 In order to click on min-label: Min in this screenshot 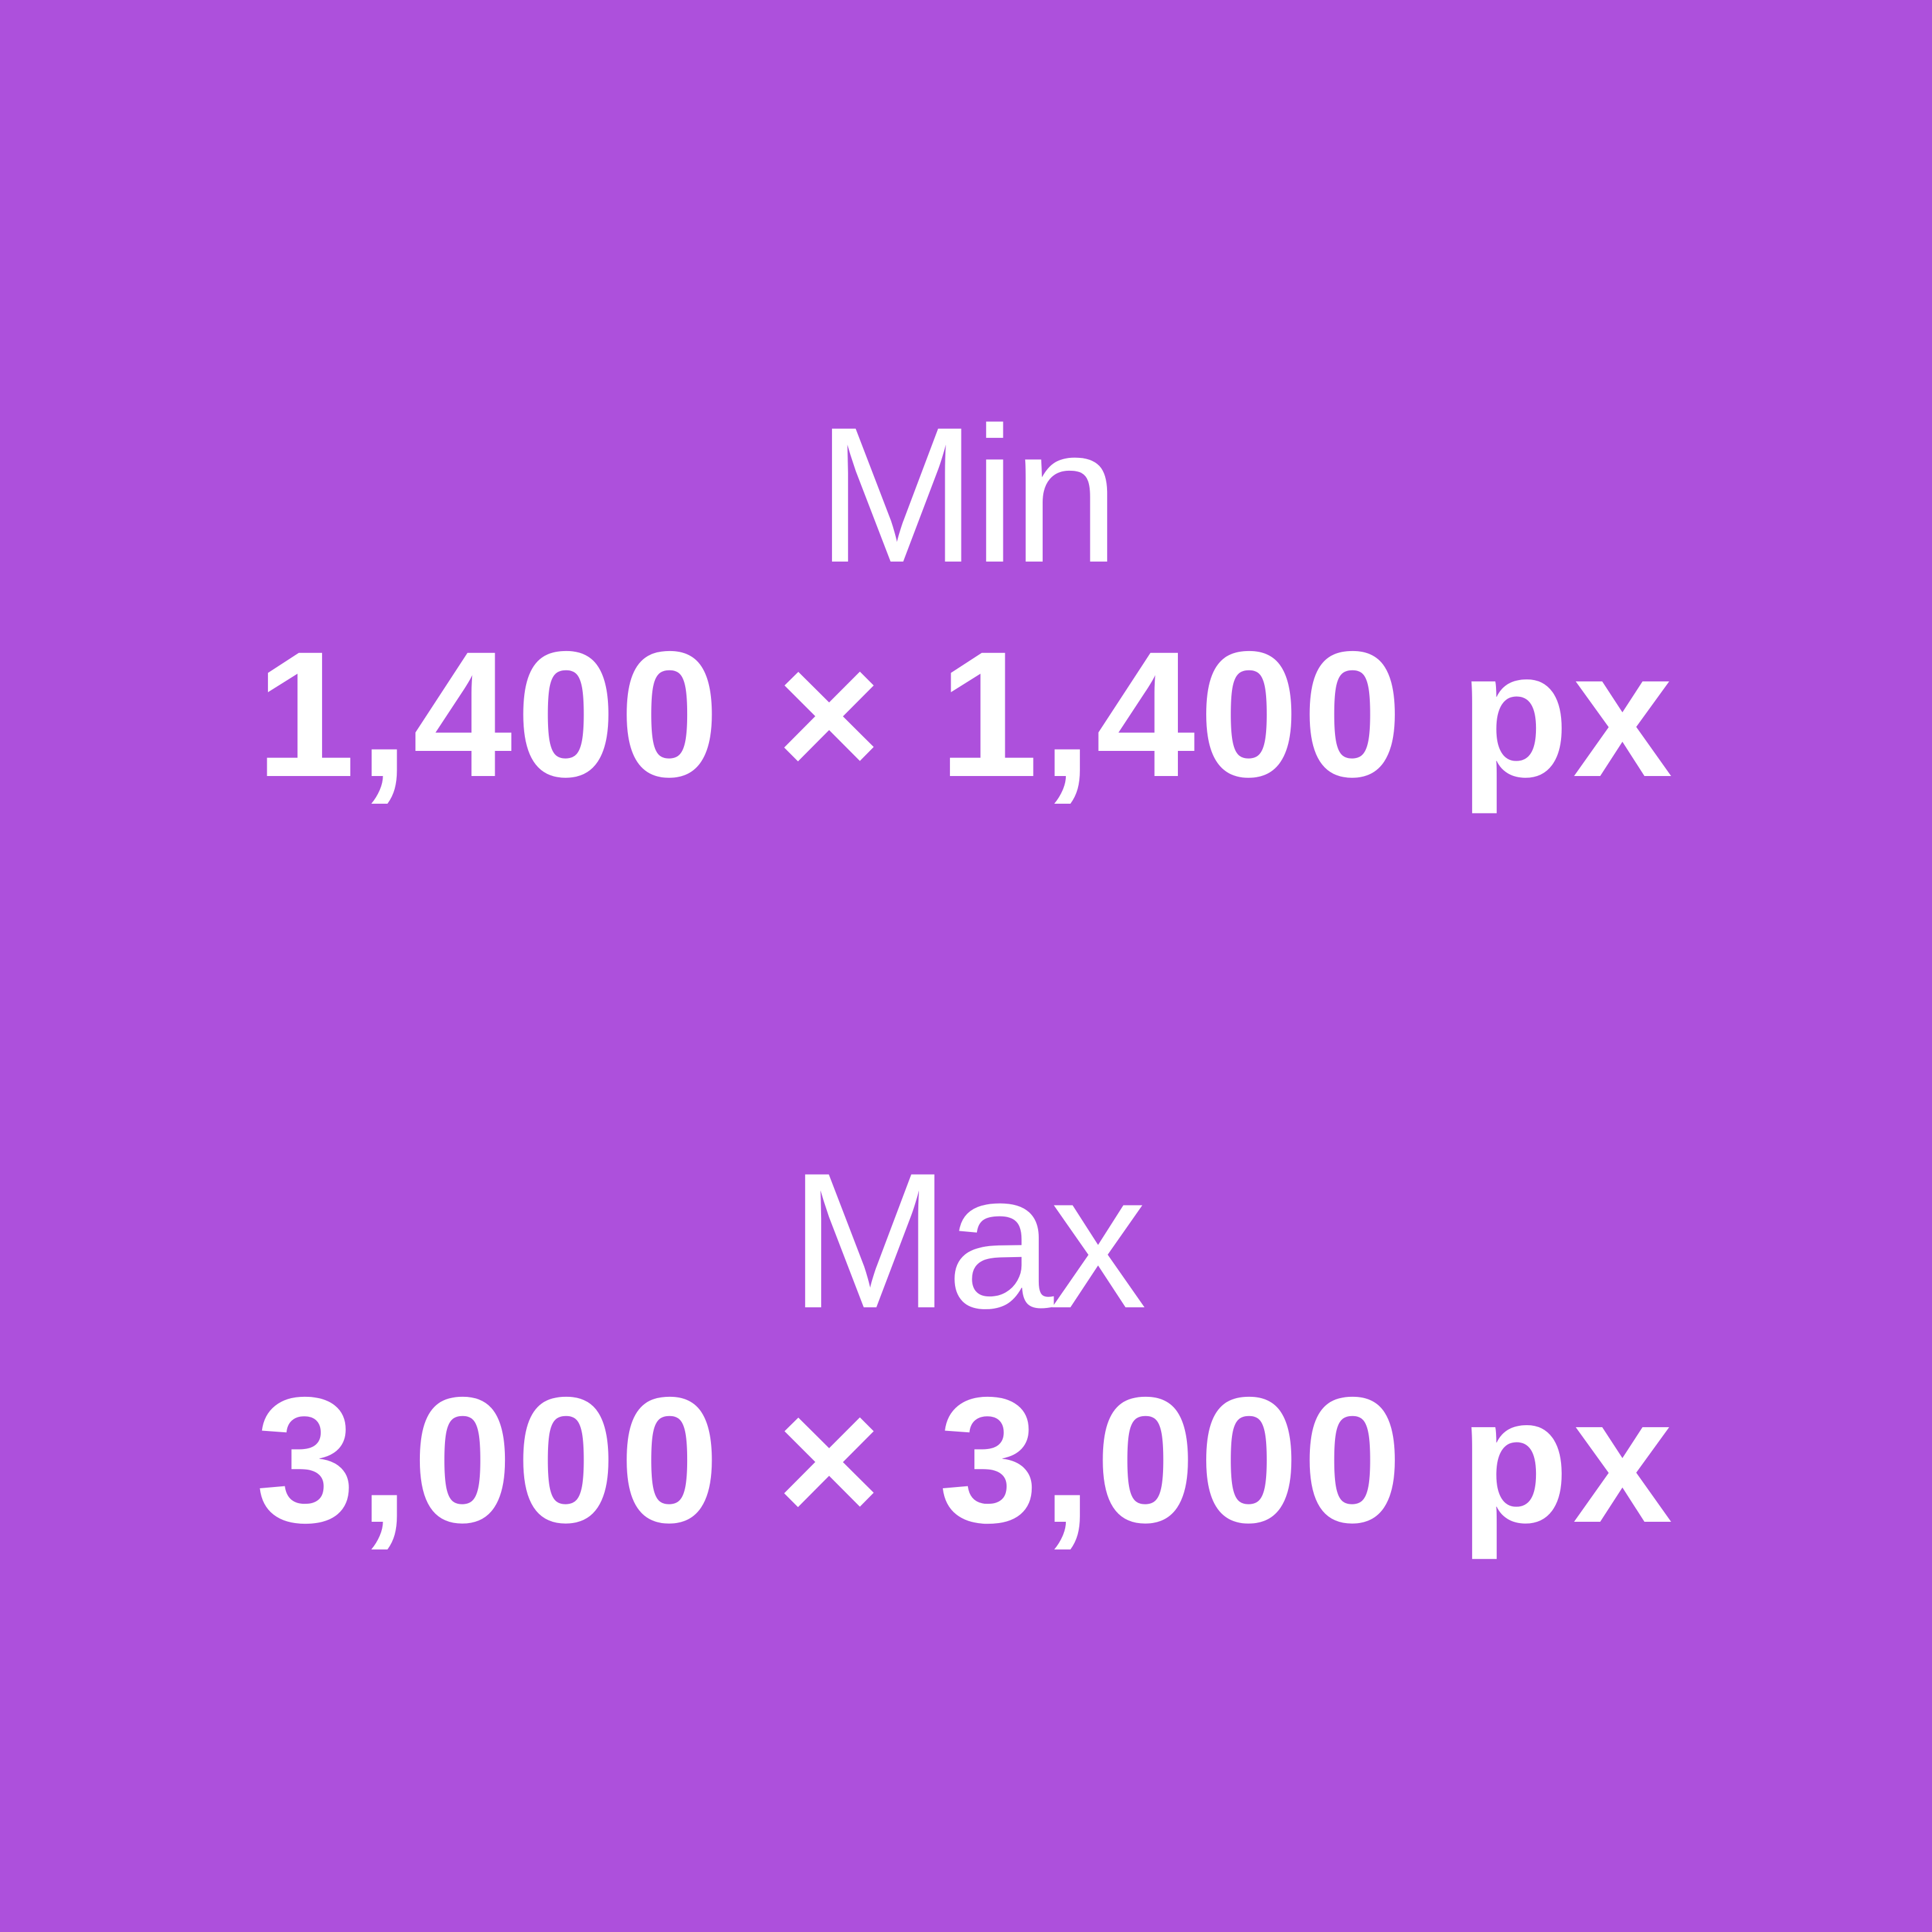, I will do `click(968, 495)`.